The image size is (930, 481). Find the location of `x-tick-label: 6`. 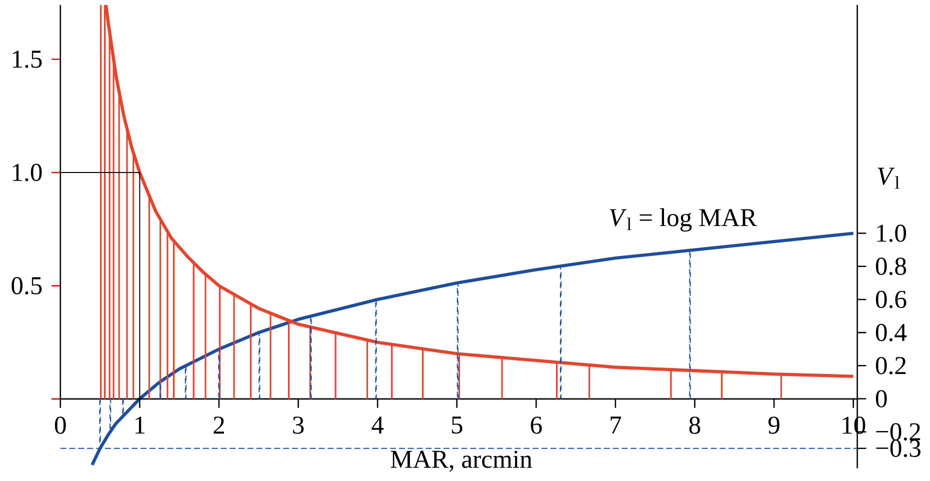

x-tick-label: 6 is located at coordinates (536, 425).